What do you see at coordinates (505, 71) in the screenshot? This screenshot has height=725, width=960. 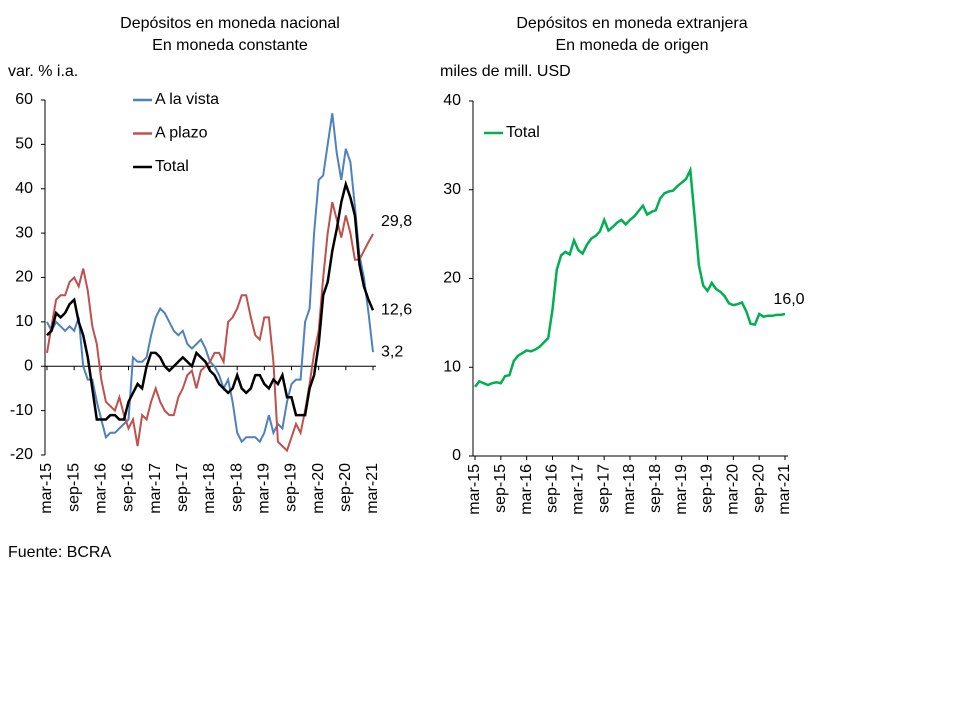 I see `y-axis-label: miles de mill. USD` at bounding box center [505, 71].